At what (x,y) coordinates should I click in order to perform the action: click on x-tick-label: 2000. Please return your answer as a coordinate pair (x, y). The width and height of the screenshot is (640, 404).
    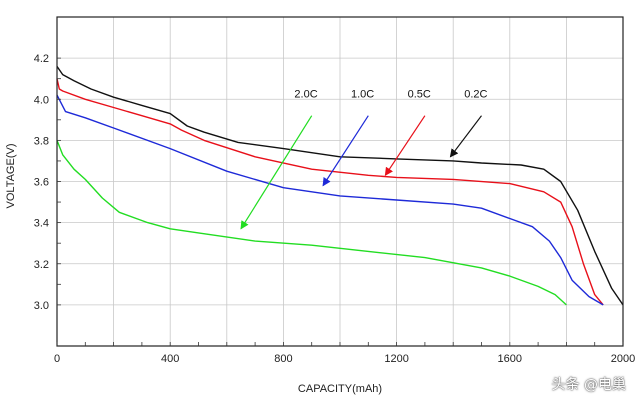
    Looking at the image, I should click on (623, 359).